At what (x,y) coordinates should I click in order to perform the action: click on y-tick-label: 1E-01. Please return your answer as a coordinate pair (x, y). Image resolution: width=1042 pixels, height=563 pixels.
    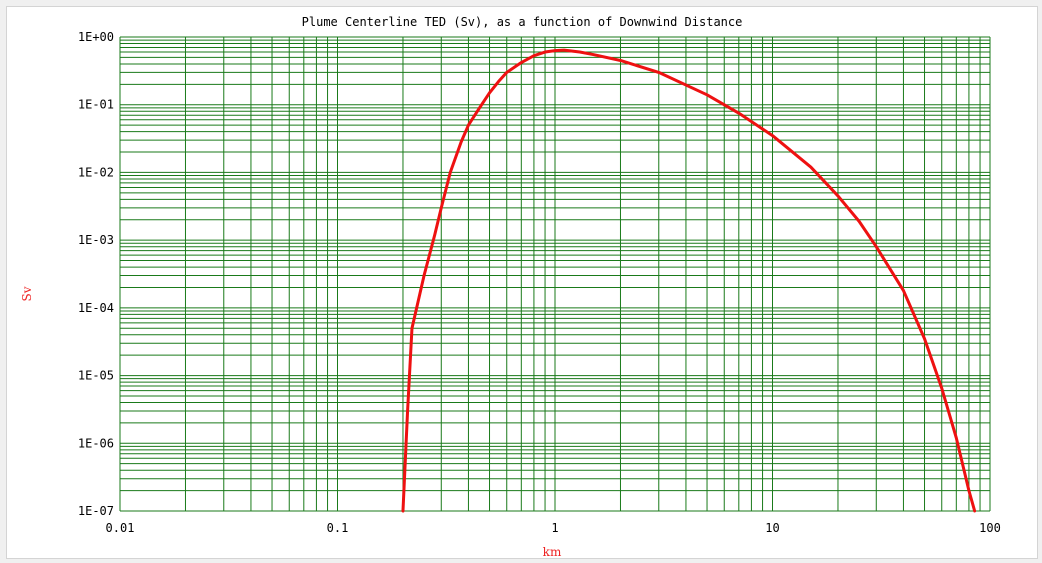
    Looking at the image, I should click on (96, 105).